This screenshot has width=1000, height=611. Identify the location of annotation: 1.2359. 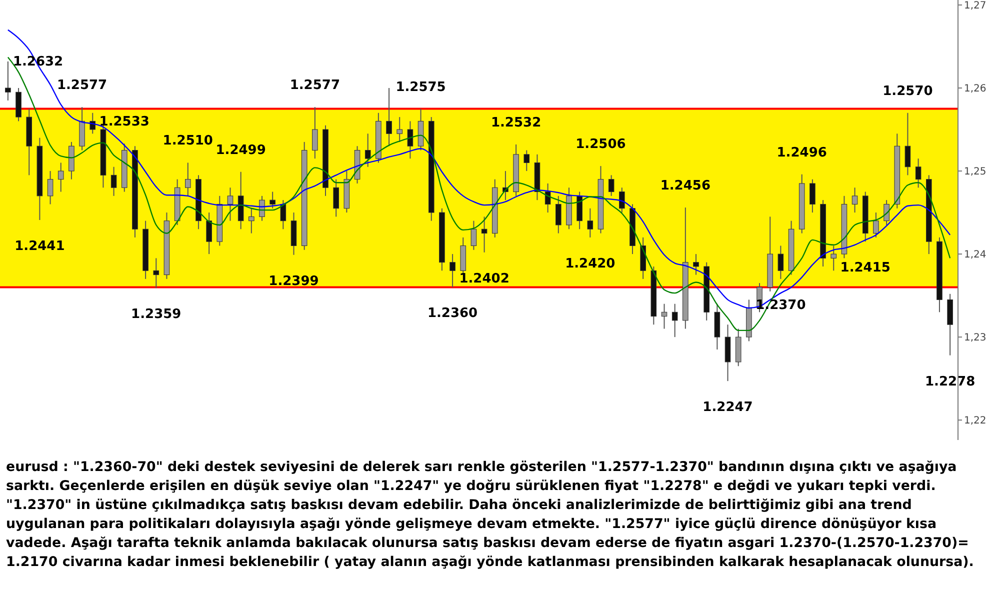
(156, 314).